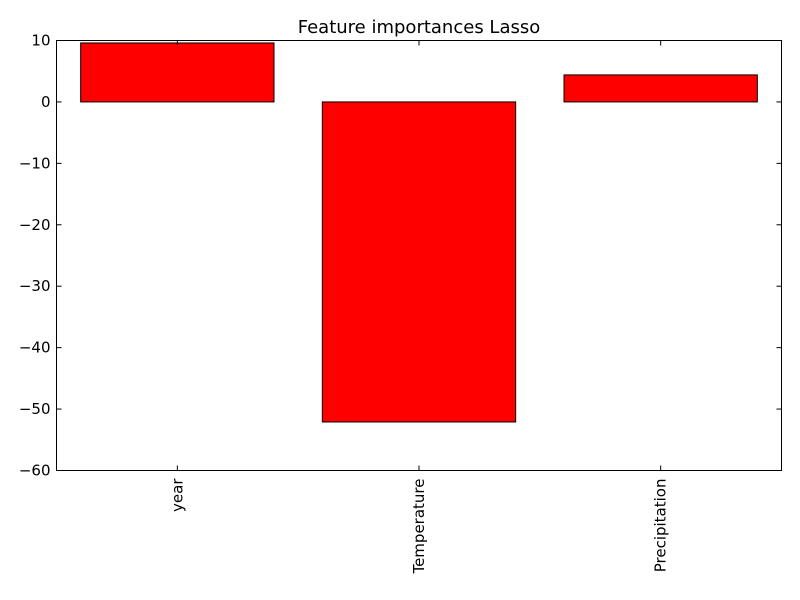 Image resolution: width=800 pixels, height=600 pixels. Describe the element at coordinates (40, 41) in the screenshot. I see `y-tick-label: 10` at that location.